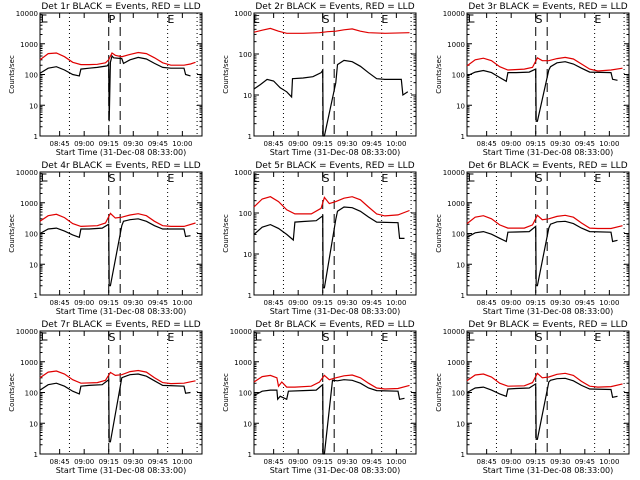 This screenshot has height=480, width=640. Describe the element at coordinates (334, 7) in the screenshot. I see `panel-title: Det 2r BLACK = Events, RED = LLD` at that location.